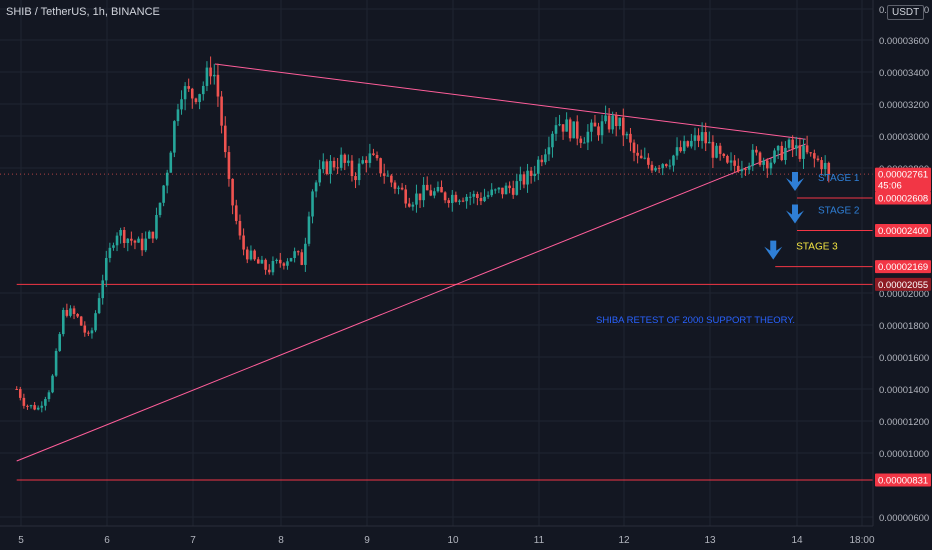 The height and width of the screenshot is (550, 932). What do you see at coordinates (695, 320) in the screenshot?
I see `theory-annotation: SHIBA RETEST OF 2000 SUPPORT THEORY.` at bounding box center [695, 320].